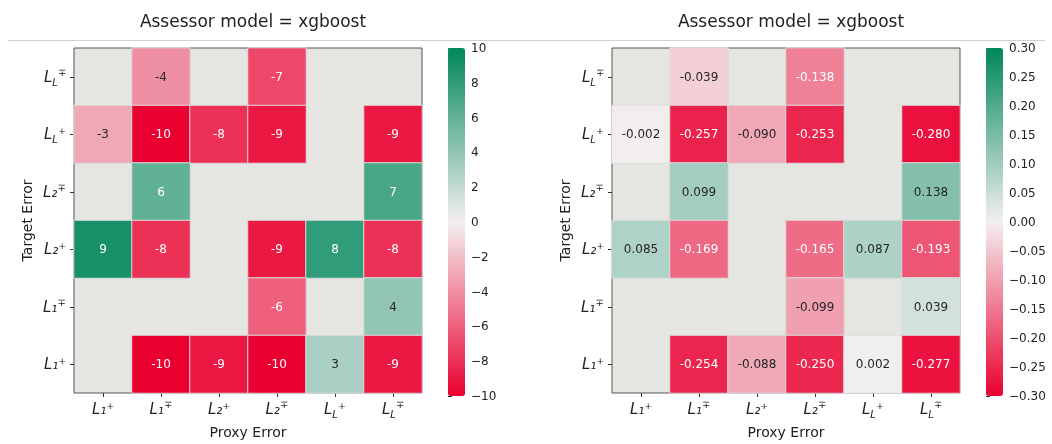  What do you see at coordinates (815, 249) in the screenshot?
I see `data-label: -0.165` at bounding box center [815, 249].